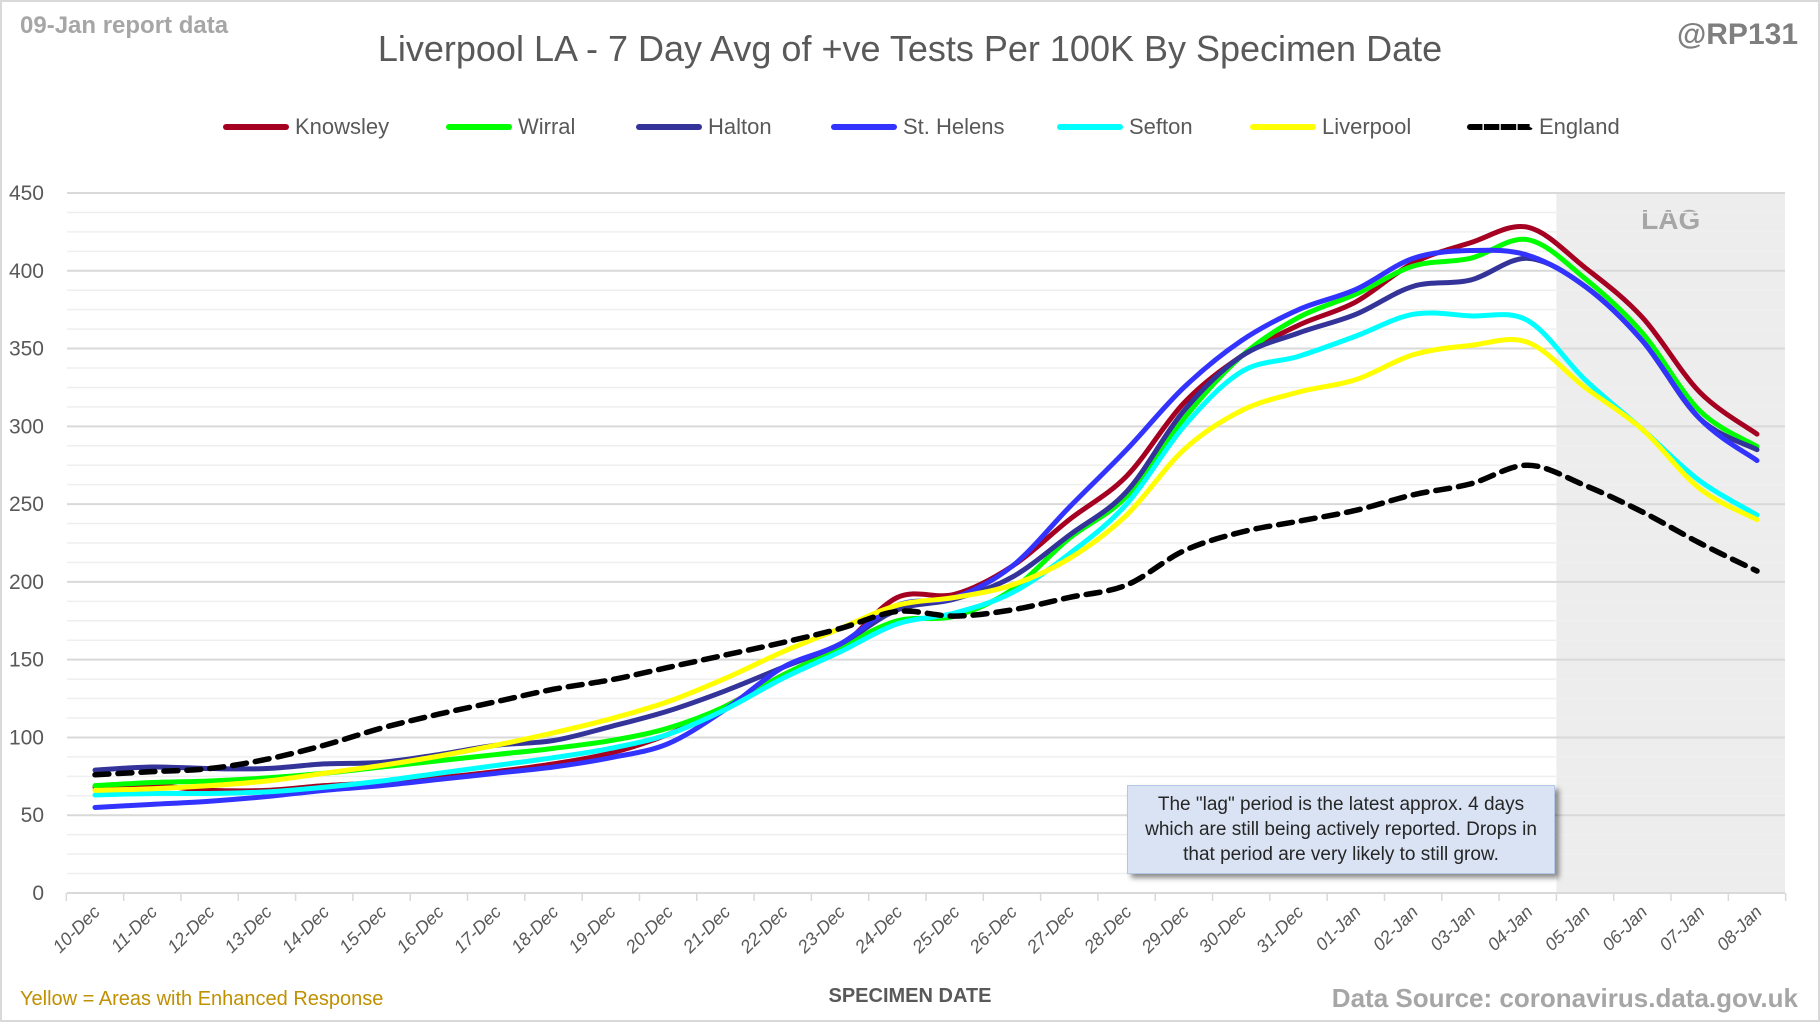 The height and width of the screenshot is (1022, 1820). Describe the element at coordinates (534, 929) in the screenshot. I see `x-tick-label: 18-Dec` at that location.